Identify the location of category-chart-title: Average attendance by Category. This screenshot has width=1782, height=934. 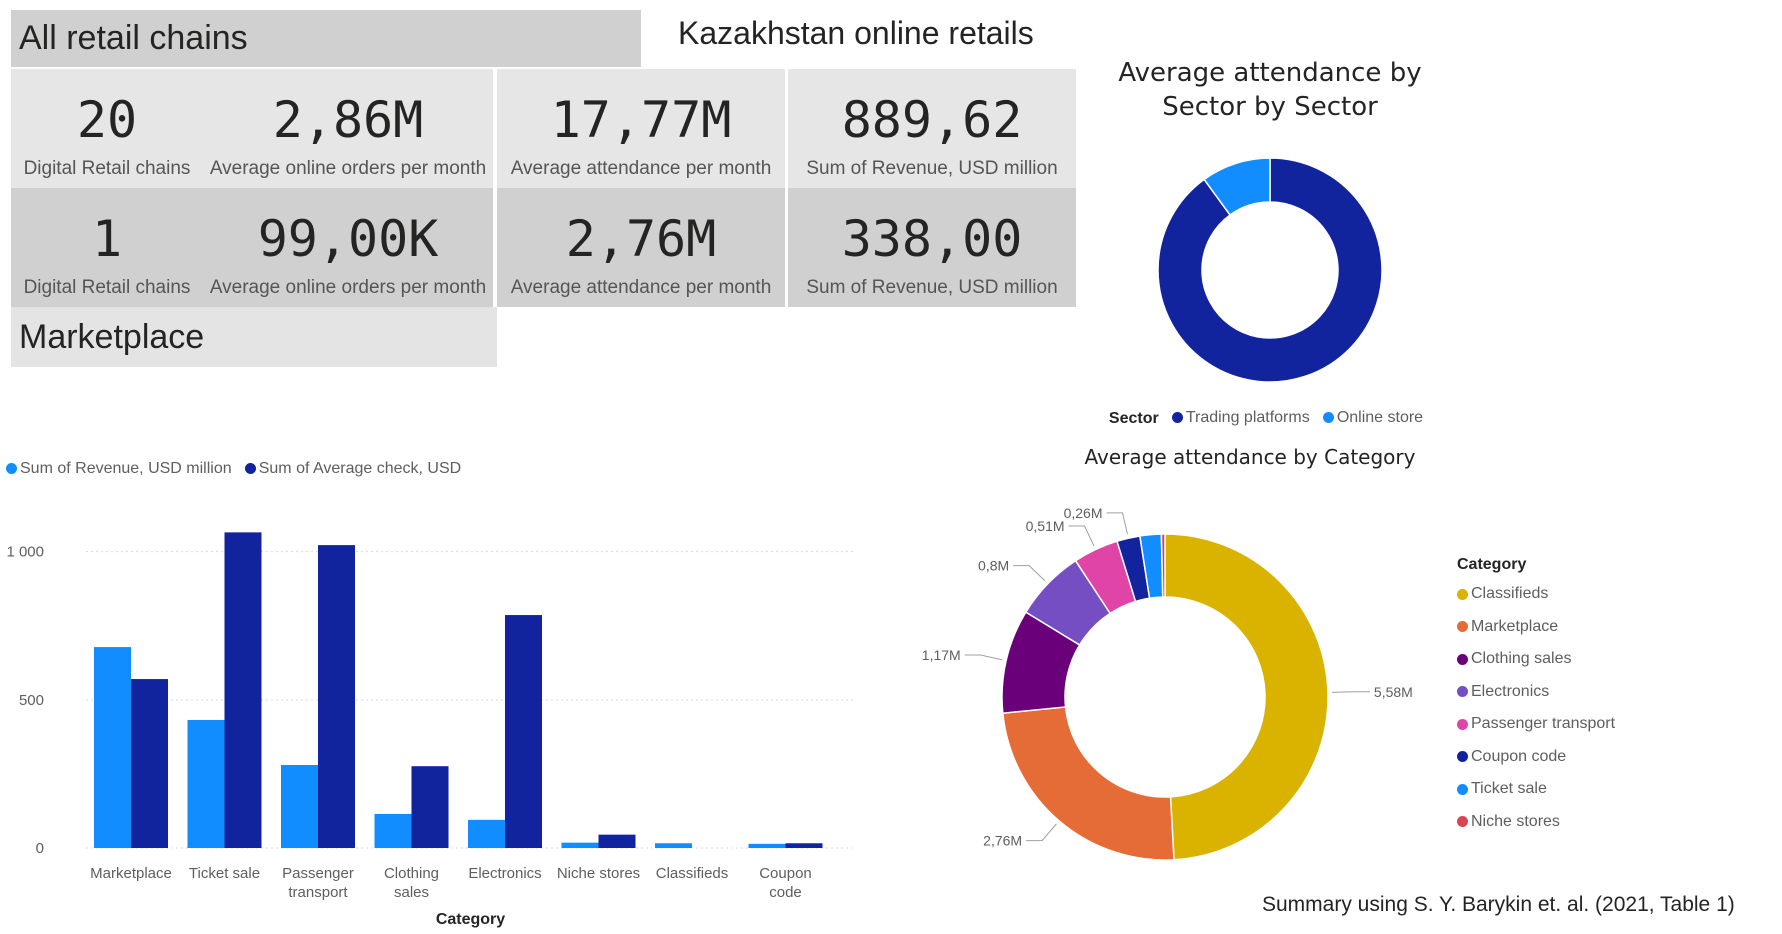
(1250, 457).